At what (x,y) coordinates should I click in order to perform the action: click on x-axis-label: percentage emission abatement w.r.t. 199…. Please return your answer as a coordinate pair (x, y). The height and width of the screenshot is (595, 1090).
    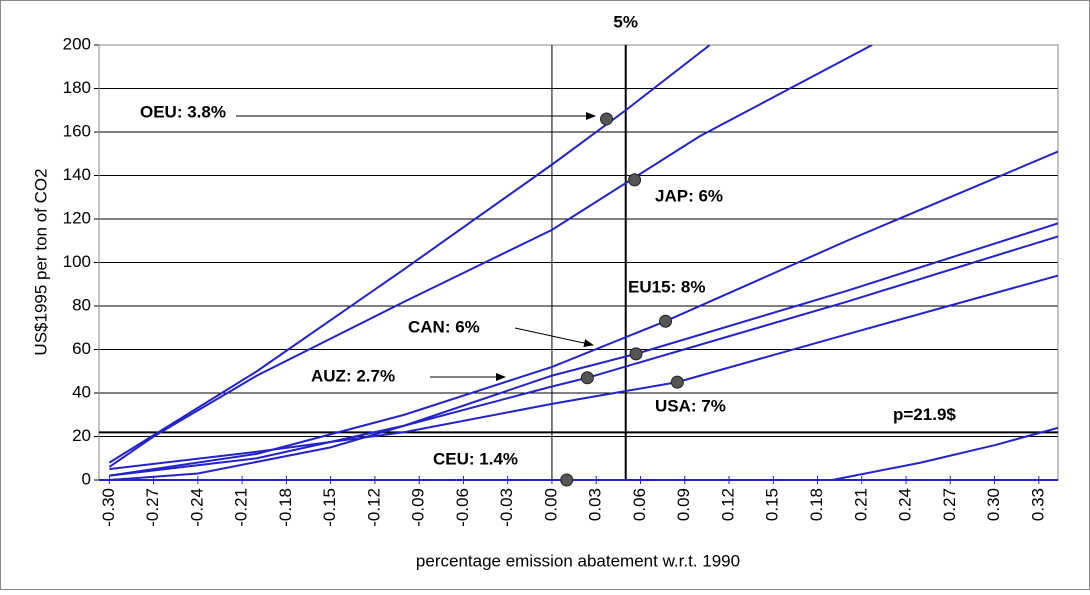
    Looking at the image, I should click on (578, 560).